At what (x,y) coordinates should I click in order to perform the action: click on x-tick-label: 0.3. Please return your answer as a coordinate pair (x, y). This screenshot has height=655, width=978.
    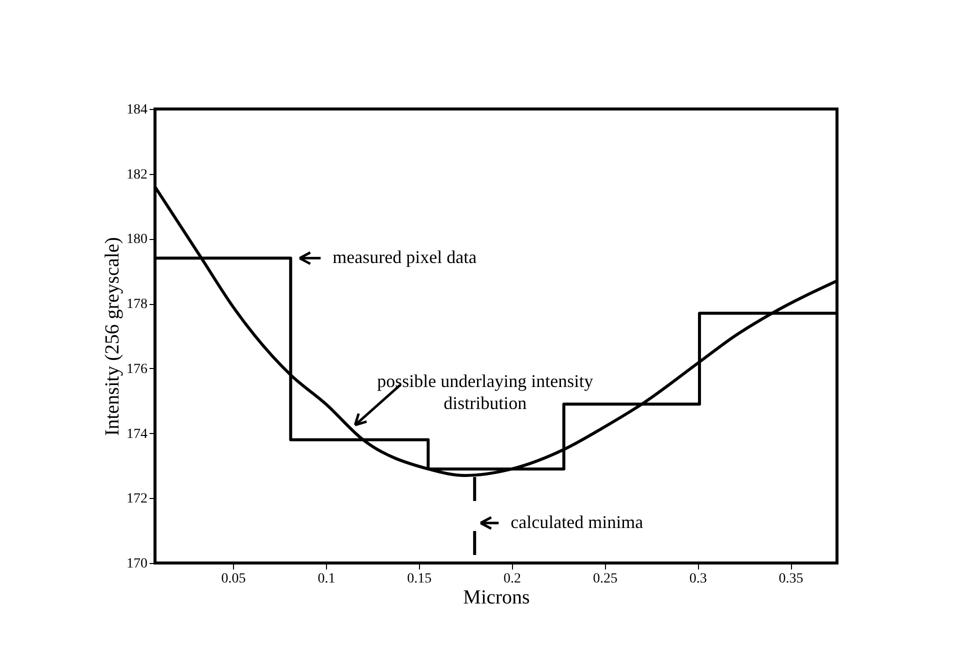
    Looking at the image, I should click on (698, 579).